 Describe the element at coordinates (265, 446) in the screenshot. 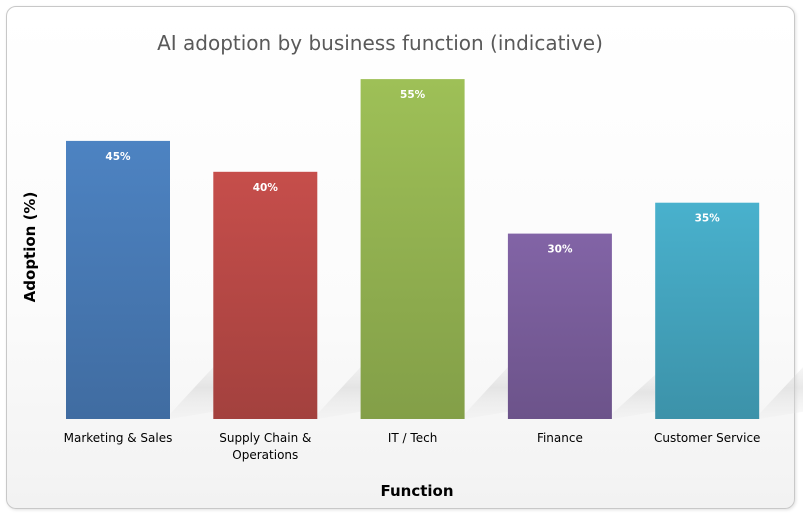

I see `category-label: Supply Chain & Operations` at that location.